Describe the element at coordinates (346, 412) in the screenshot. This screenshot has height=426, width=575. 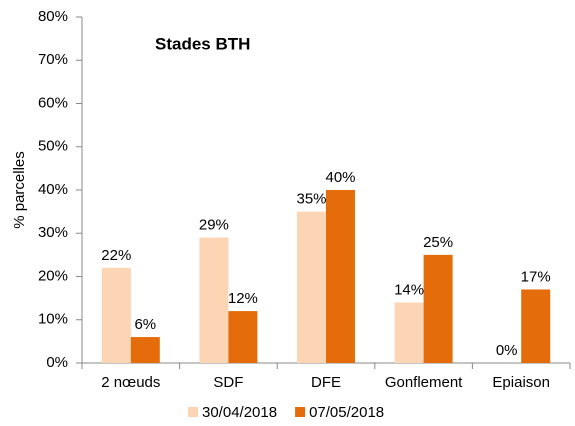
I see `legend-label: 07/05/2018` at that location.